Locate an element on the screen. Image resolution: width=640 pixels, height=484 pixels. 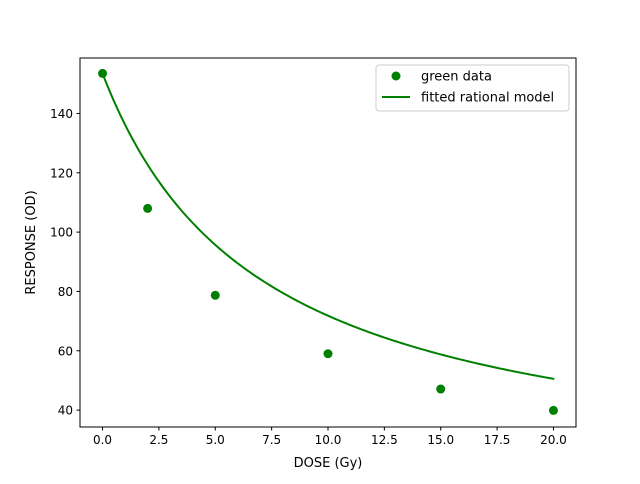
legend-label-green-data: green data is located at coordinates (456, 77).